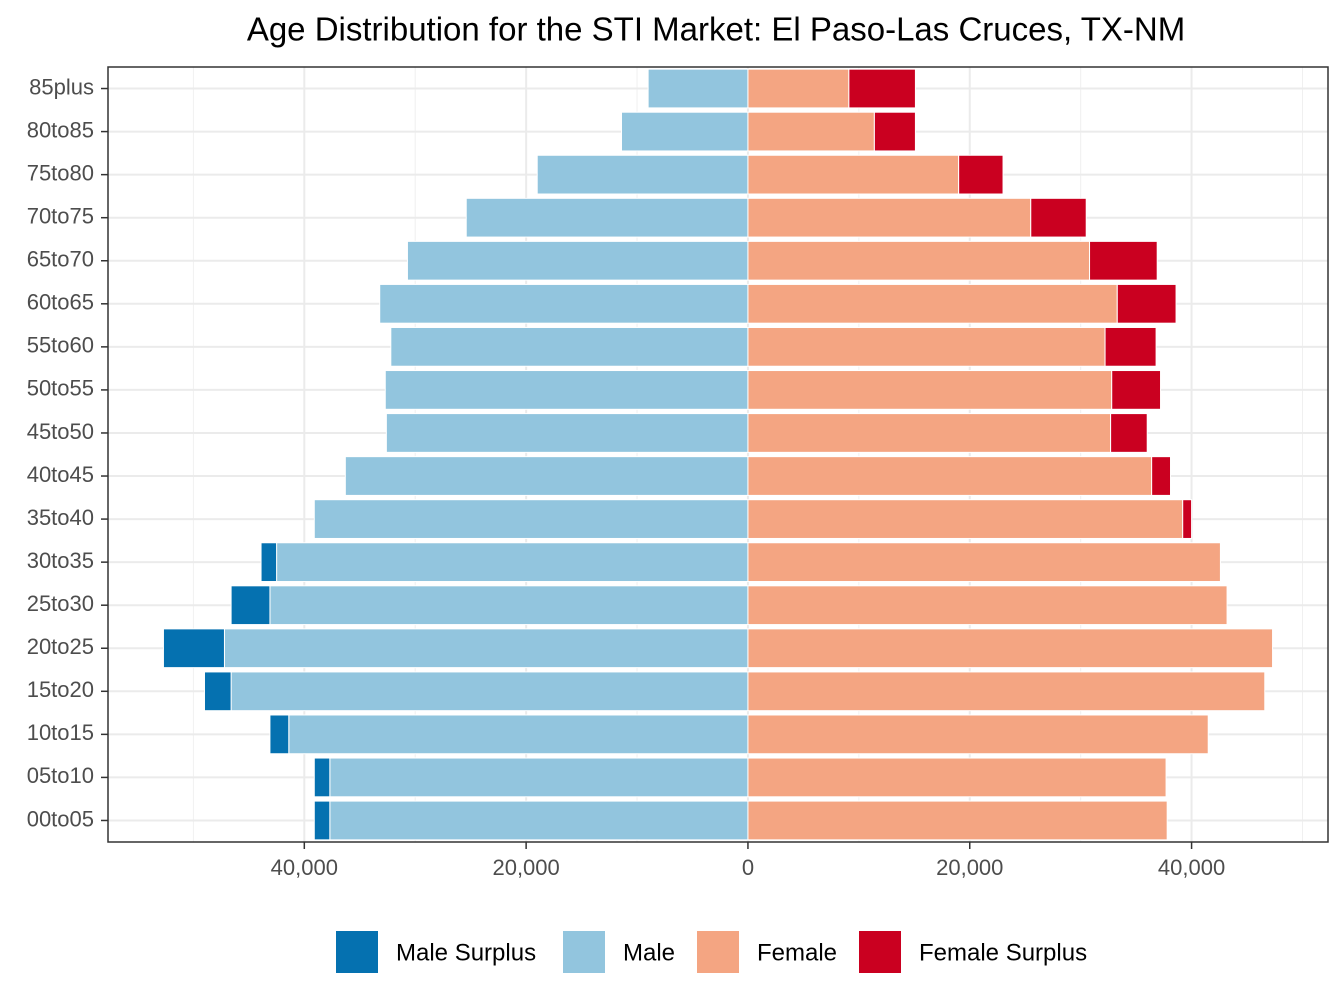 The width and height of the screenshot is (1344, 1008). What do you see at coordinates (60, 689) in the screenshot?
I see `y-tick-label: 15to20` at bounding box center [60, 689].